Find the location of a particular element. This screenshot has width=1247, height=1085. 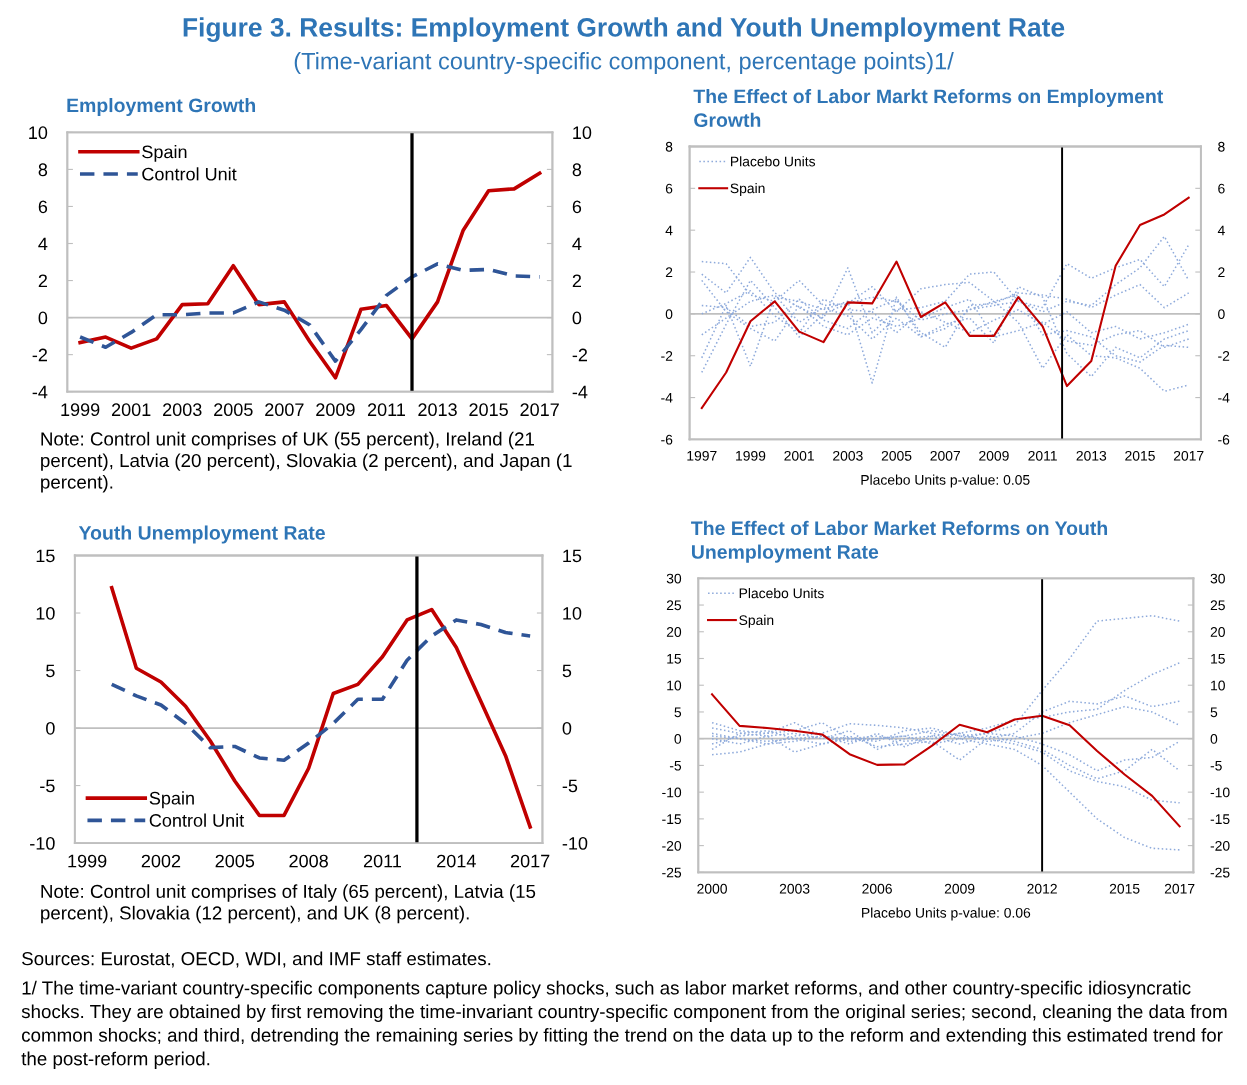

y2-tick-label: 4 is located at coordinates (1221, 230).